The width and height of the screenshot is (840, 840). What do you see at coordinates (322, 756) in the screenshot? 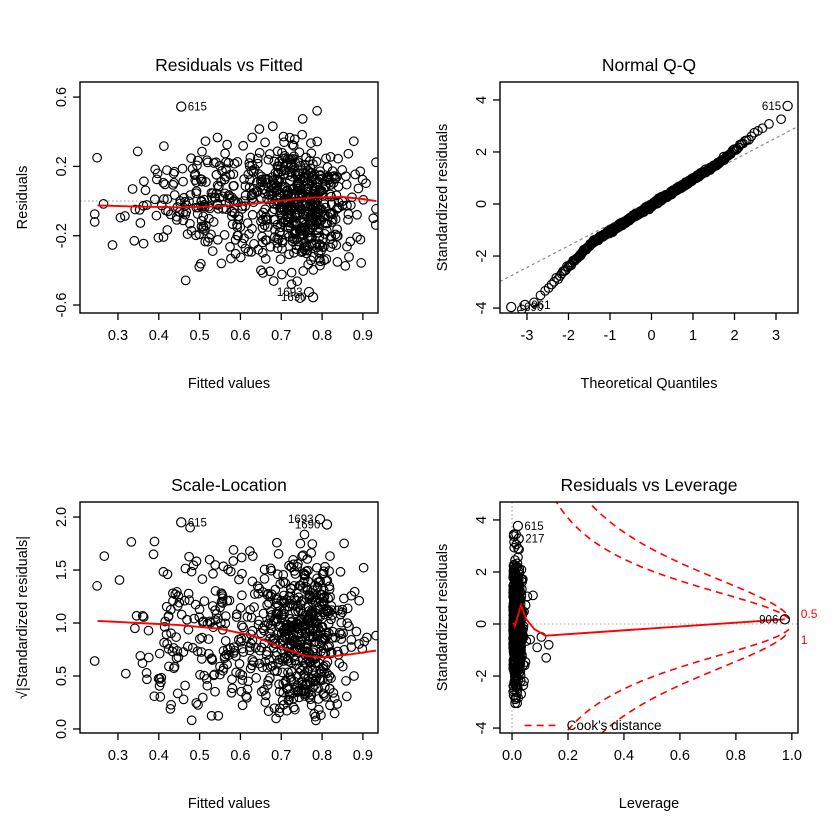
I see `x-tick-label: 0.8` at bounding box center [322, 756].